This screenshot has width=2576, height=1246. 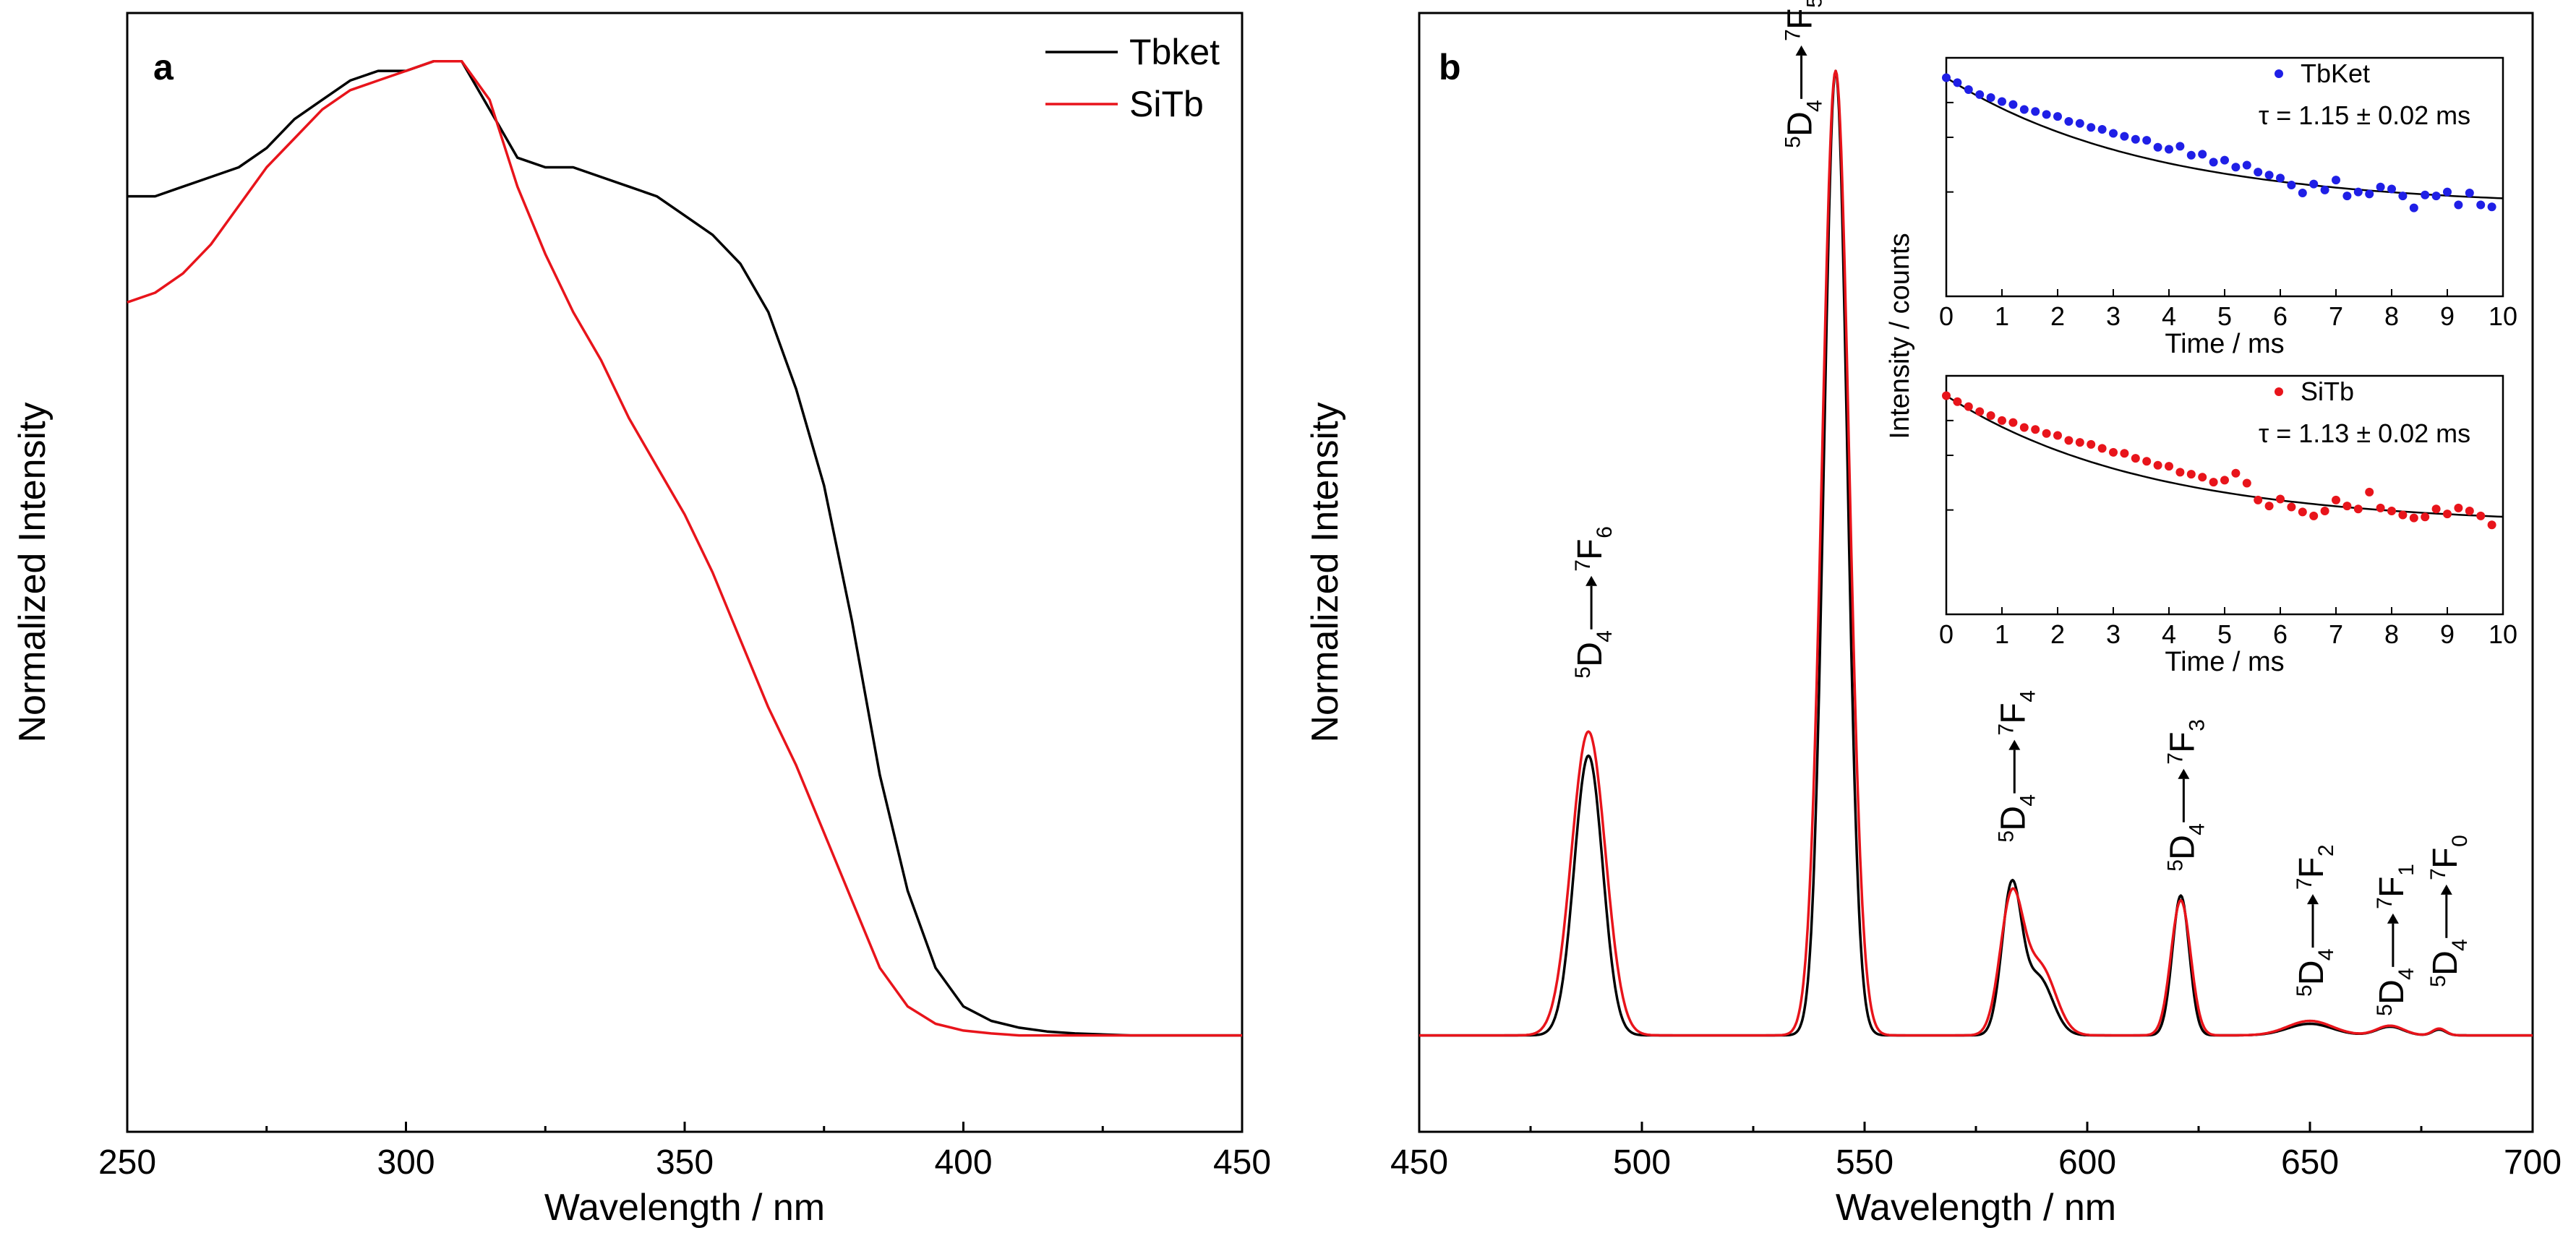 I want to click on inset-x-axis-label: Time / ms, so click(x=2224, y=344).